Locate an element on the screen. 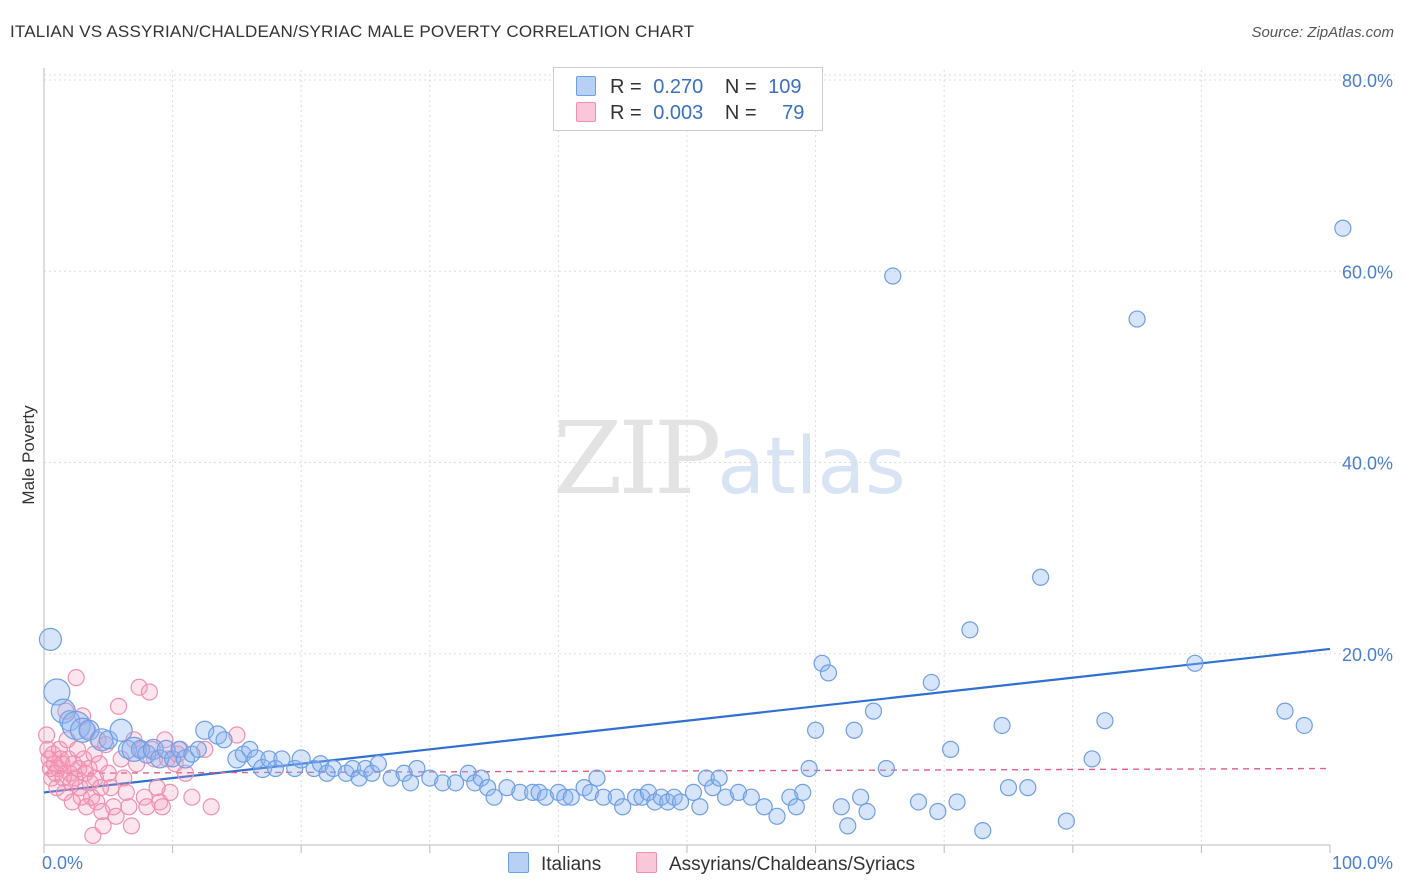  bottom-legend-italians: Italians is located at coordinates (554, 864).